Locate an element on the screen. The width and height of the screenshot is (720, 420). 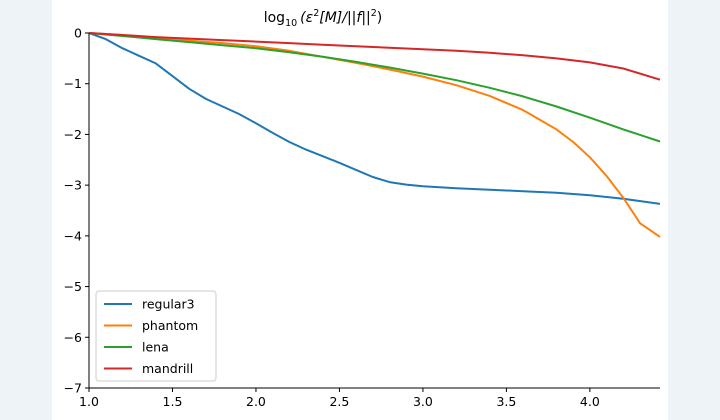
x-tick-label: 3.5 is located at coordinates (506, 401).